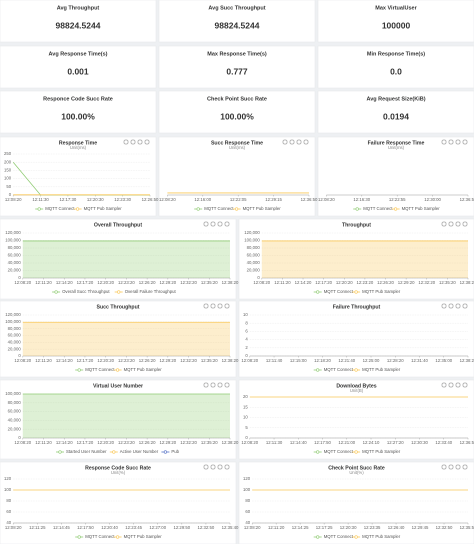 This screenshot has width=474, height=544. What do you see at coordinates (86, 291) in the screenshot?
I see `legend-label: Overall Succ Throughput` at bounding box center [86, 291].